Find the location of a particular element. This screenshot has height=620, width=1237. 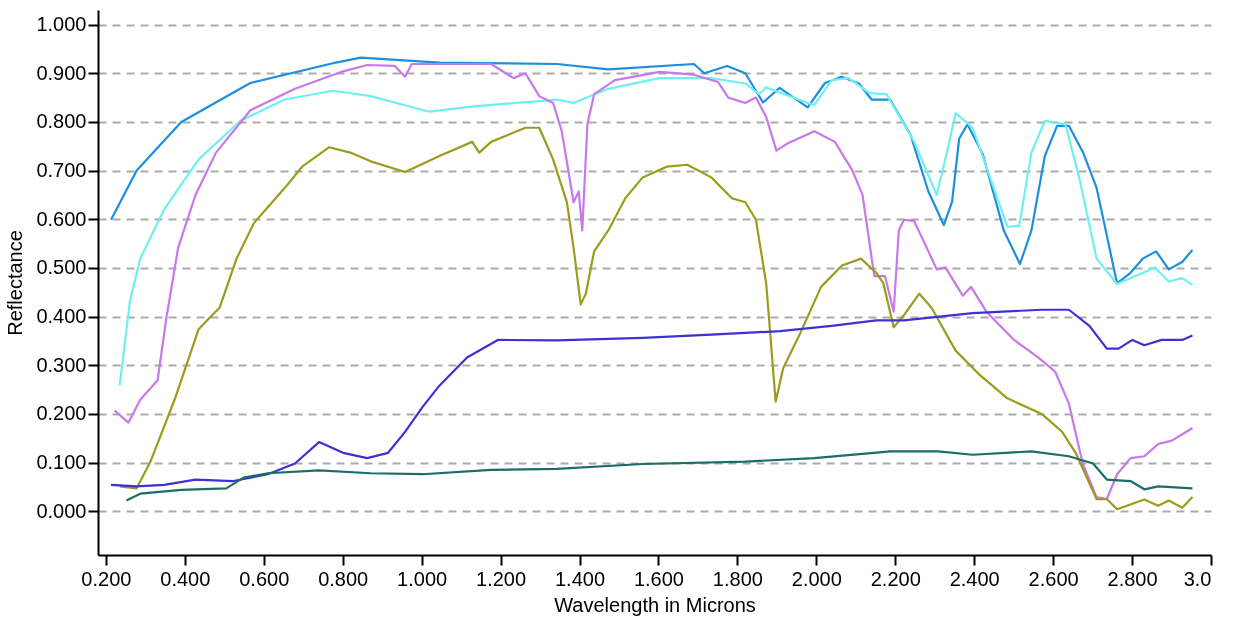

y-tick-label: 1.000 is located at coordinates (61, 24).